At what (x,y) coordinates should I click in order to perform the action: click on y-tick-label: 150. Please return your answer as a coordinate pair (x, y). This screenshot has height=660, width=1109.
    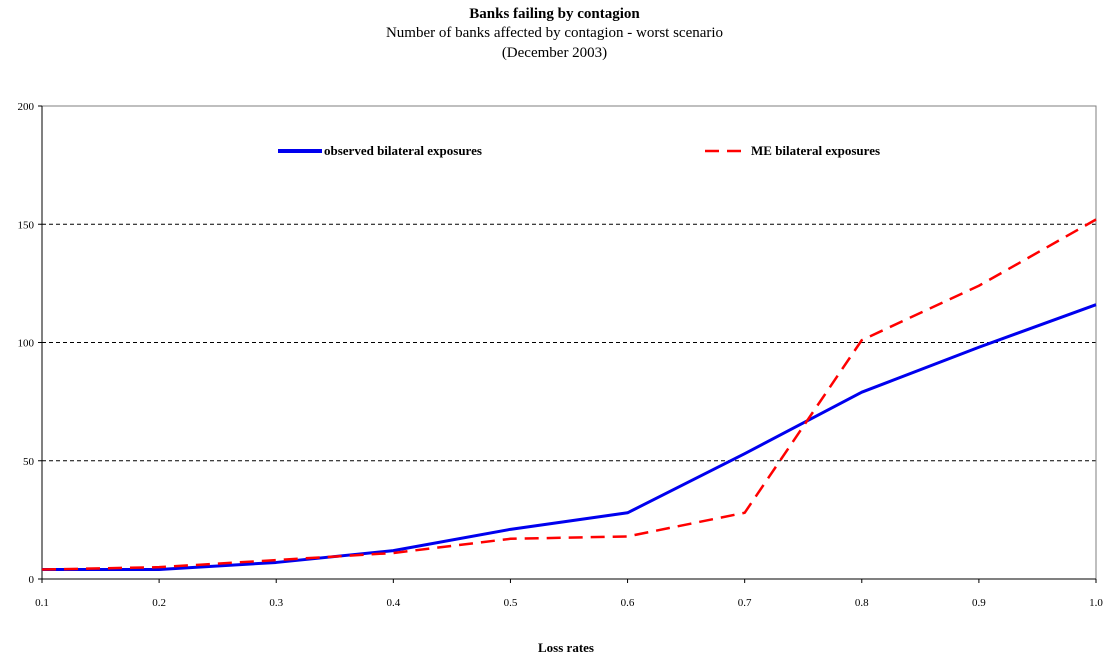
    Looking at the image, I should click on (26, 225).